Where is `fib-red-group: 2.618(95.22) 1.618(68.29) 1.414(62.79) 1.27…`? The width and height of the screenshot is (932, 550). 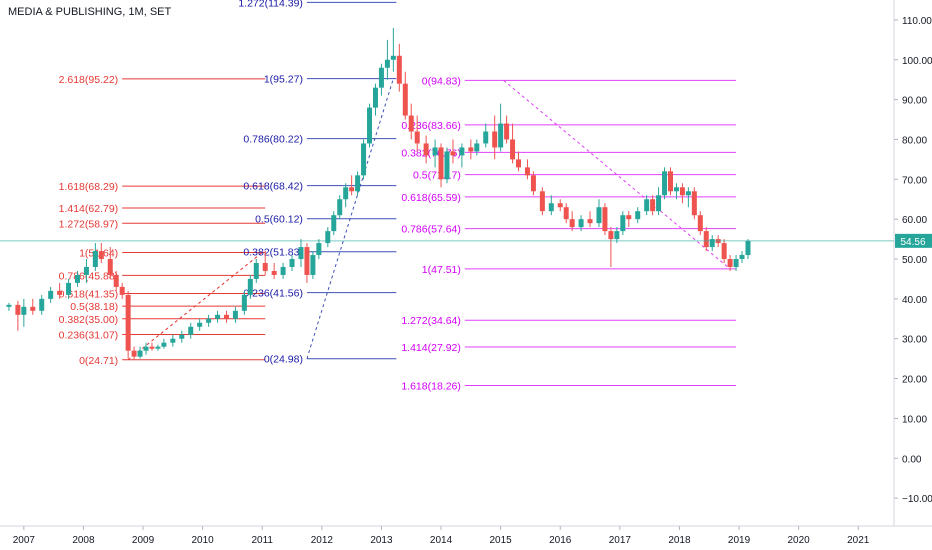 fib-red-group: 2.618(95.22) 1.618(68.29) 1.414(62.79) 1.27… is located at coordinates (162, 220).